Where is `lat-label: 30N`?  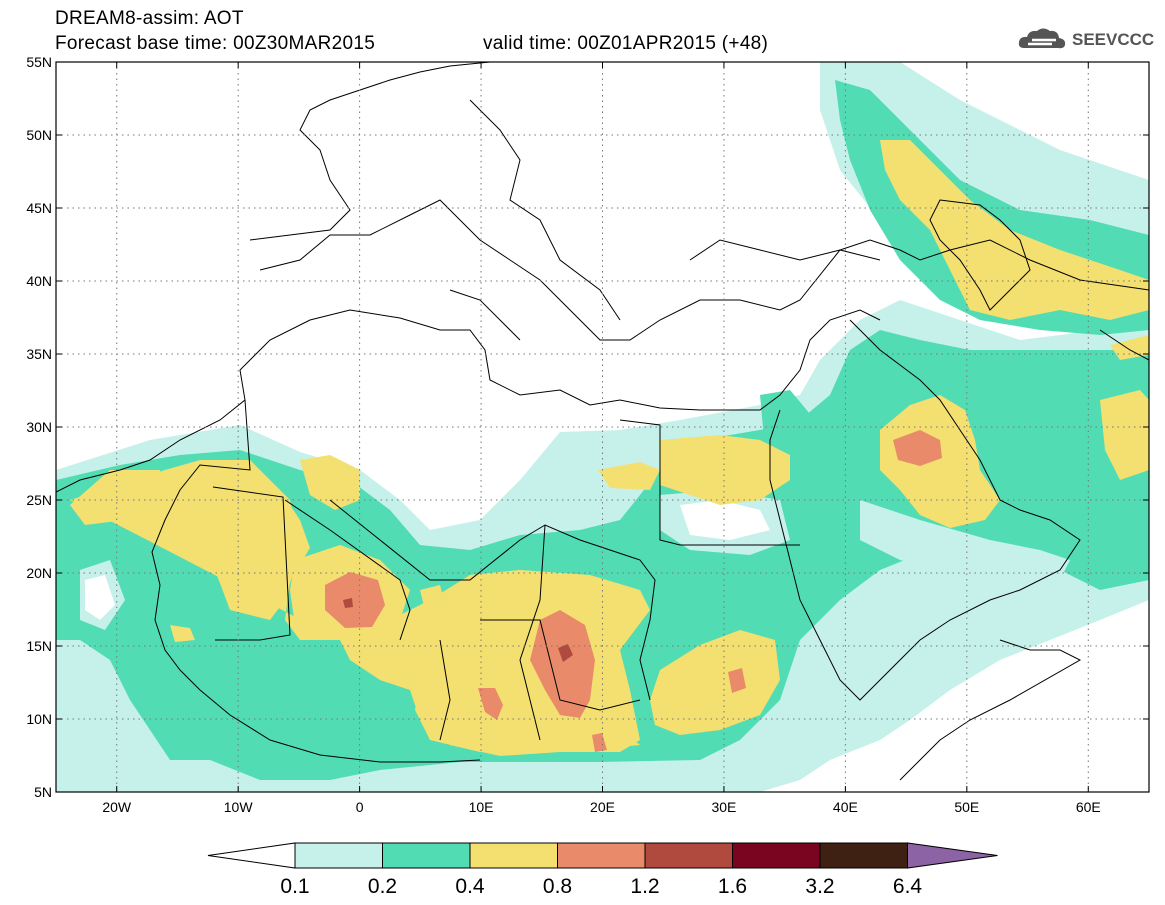 lat-label: 30N is located at coordinates (39, 427).